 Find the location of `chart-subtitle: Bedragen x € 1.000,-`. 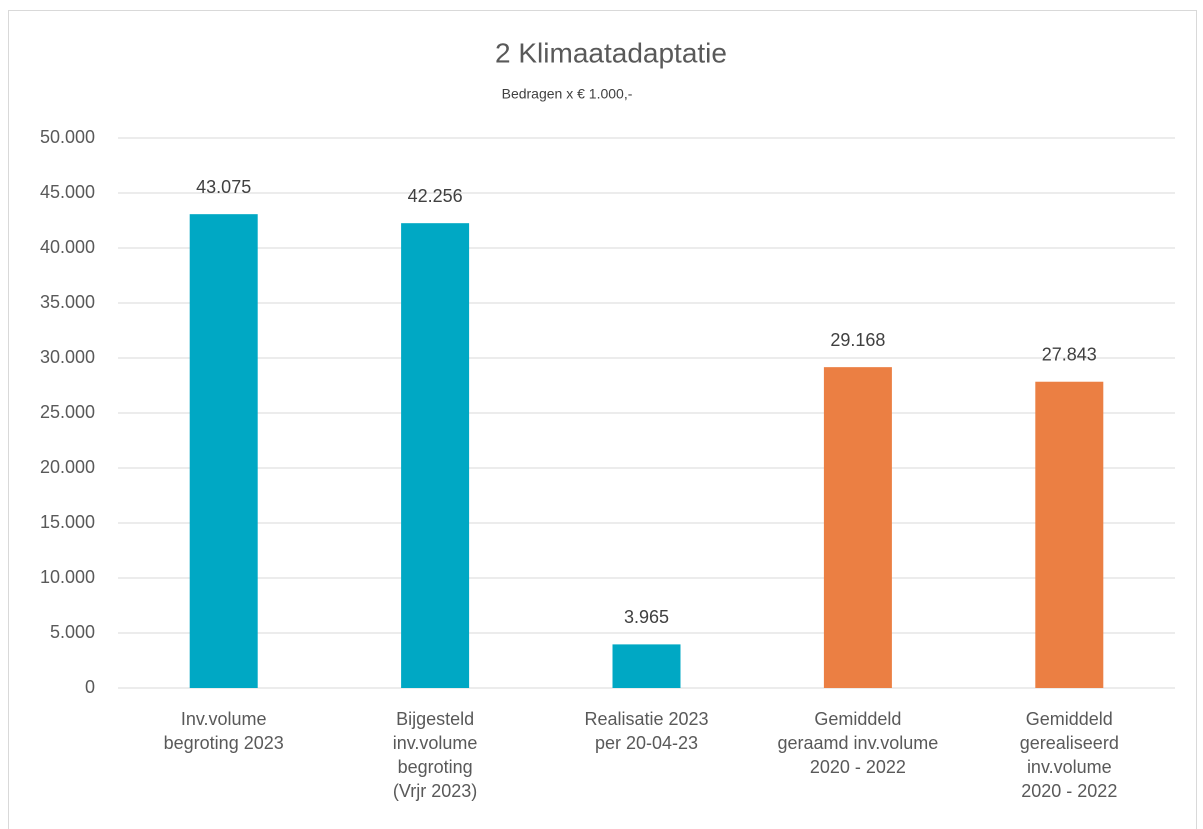

chart-subtitle: Bedragen x € 1.000,- is located at coordinates (567, 94).